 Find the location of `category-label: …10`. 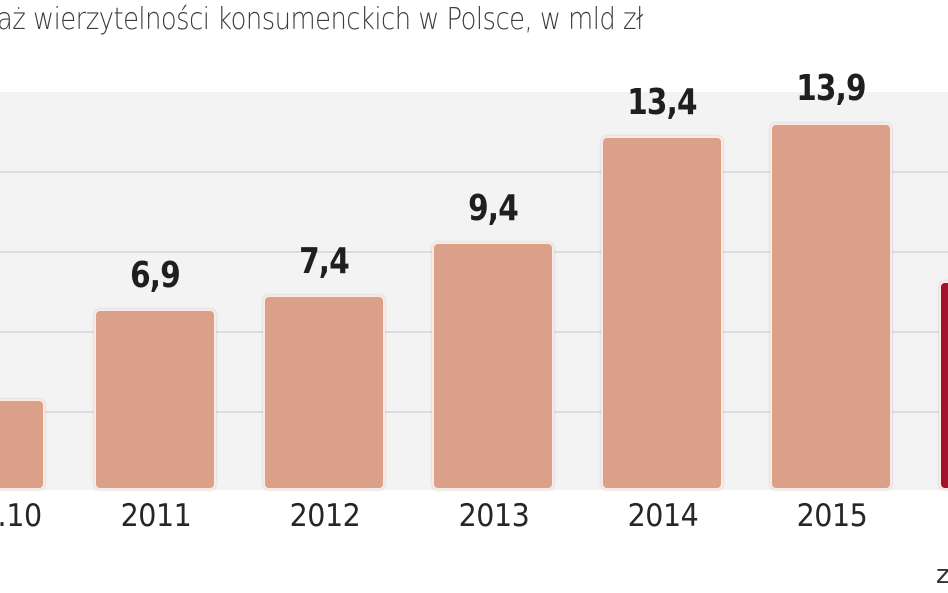

category-label: …10 is located at coordinates (21, 516).